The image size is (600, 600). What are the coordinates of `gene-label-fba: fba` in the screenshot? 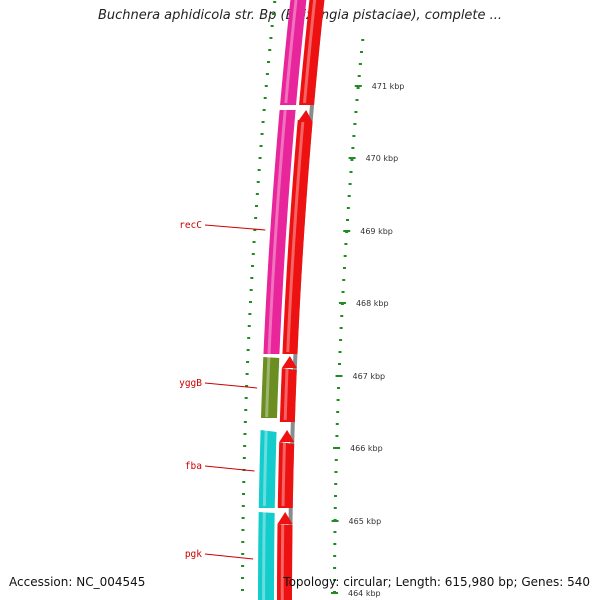 It's located at (193, 466).